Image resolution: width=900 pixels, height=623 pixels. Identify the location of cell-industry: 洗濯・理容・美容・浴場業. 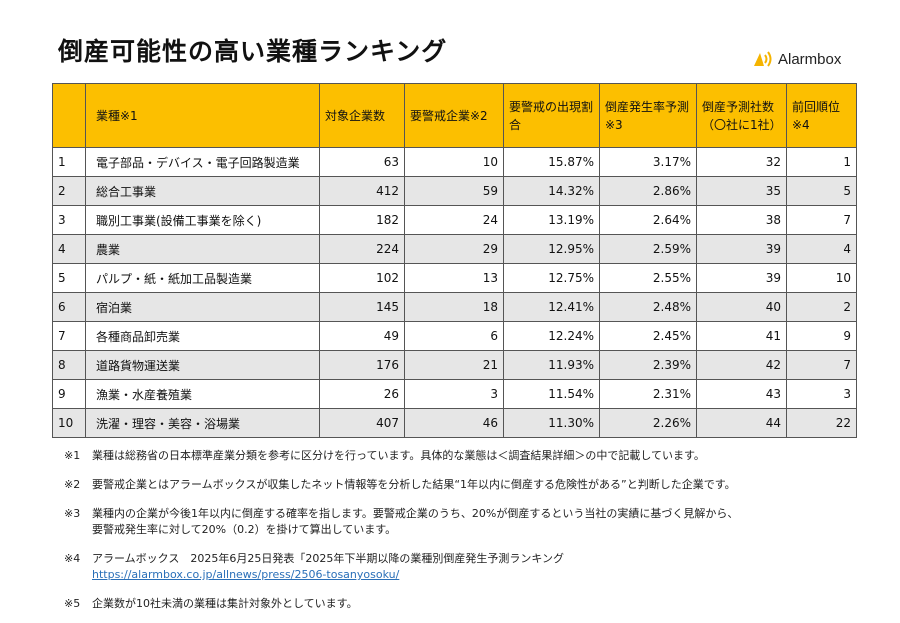
(202, 423).